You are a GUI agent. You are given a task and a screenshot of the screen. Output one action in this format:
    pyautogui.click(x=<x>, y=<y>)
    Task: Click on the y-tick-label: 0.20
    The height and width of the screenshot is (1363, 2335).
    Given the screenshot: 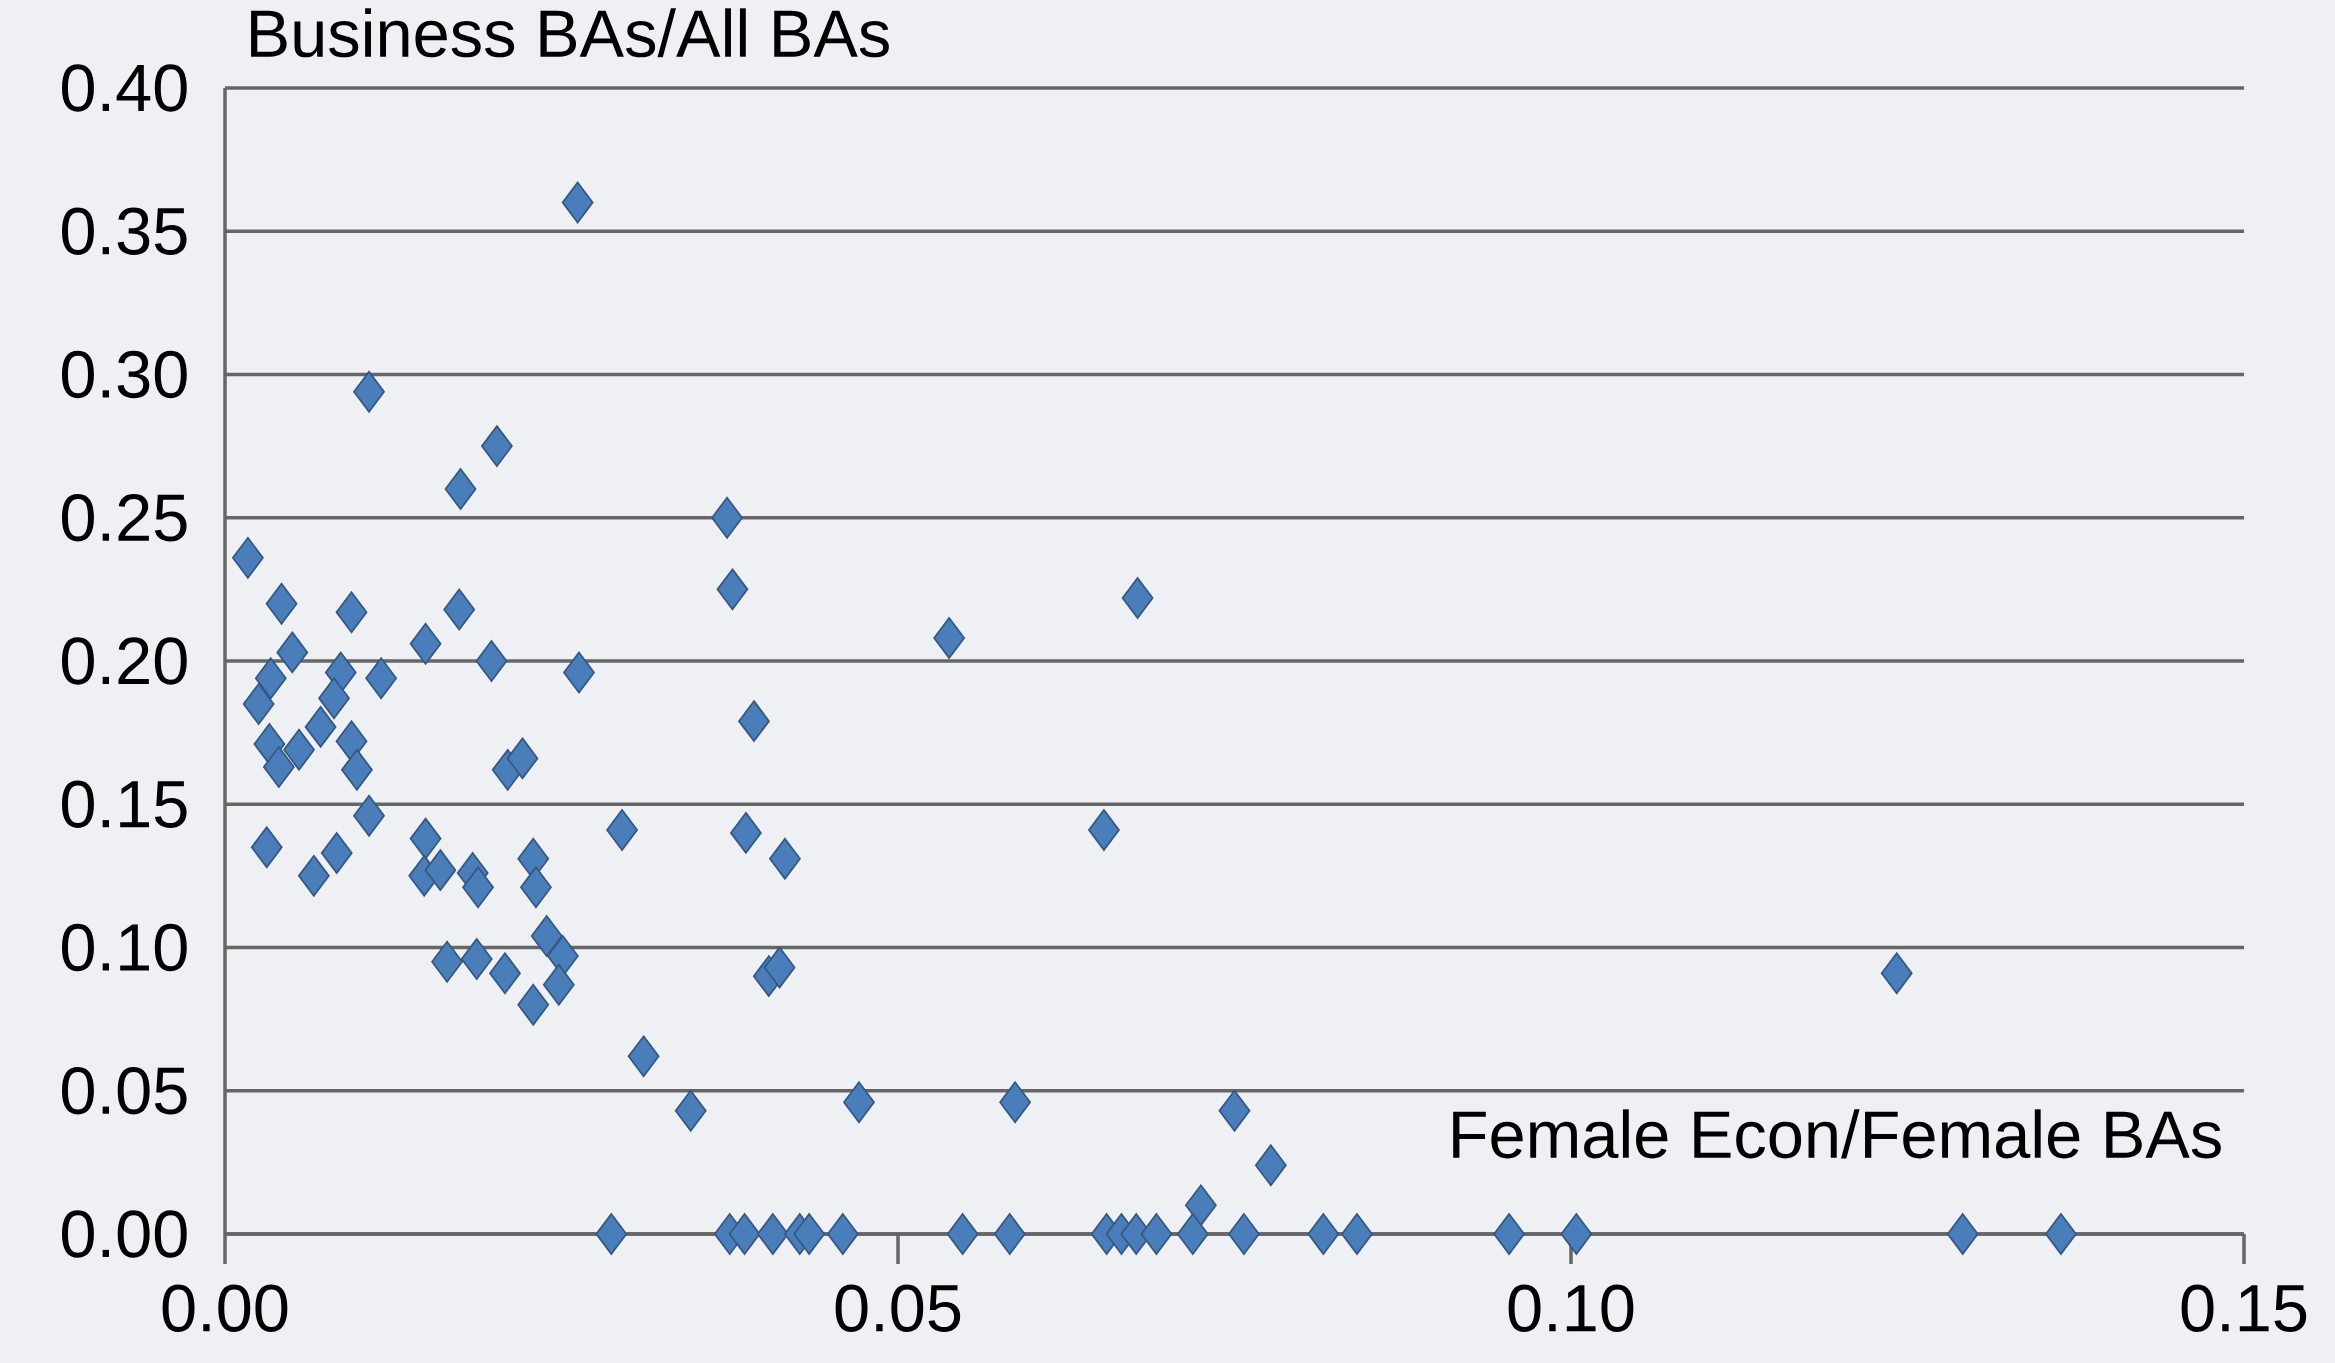 What is the action you would take?
    pyautogui.click(x=124, y=661)
    